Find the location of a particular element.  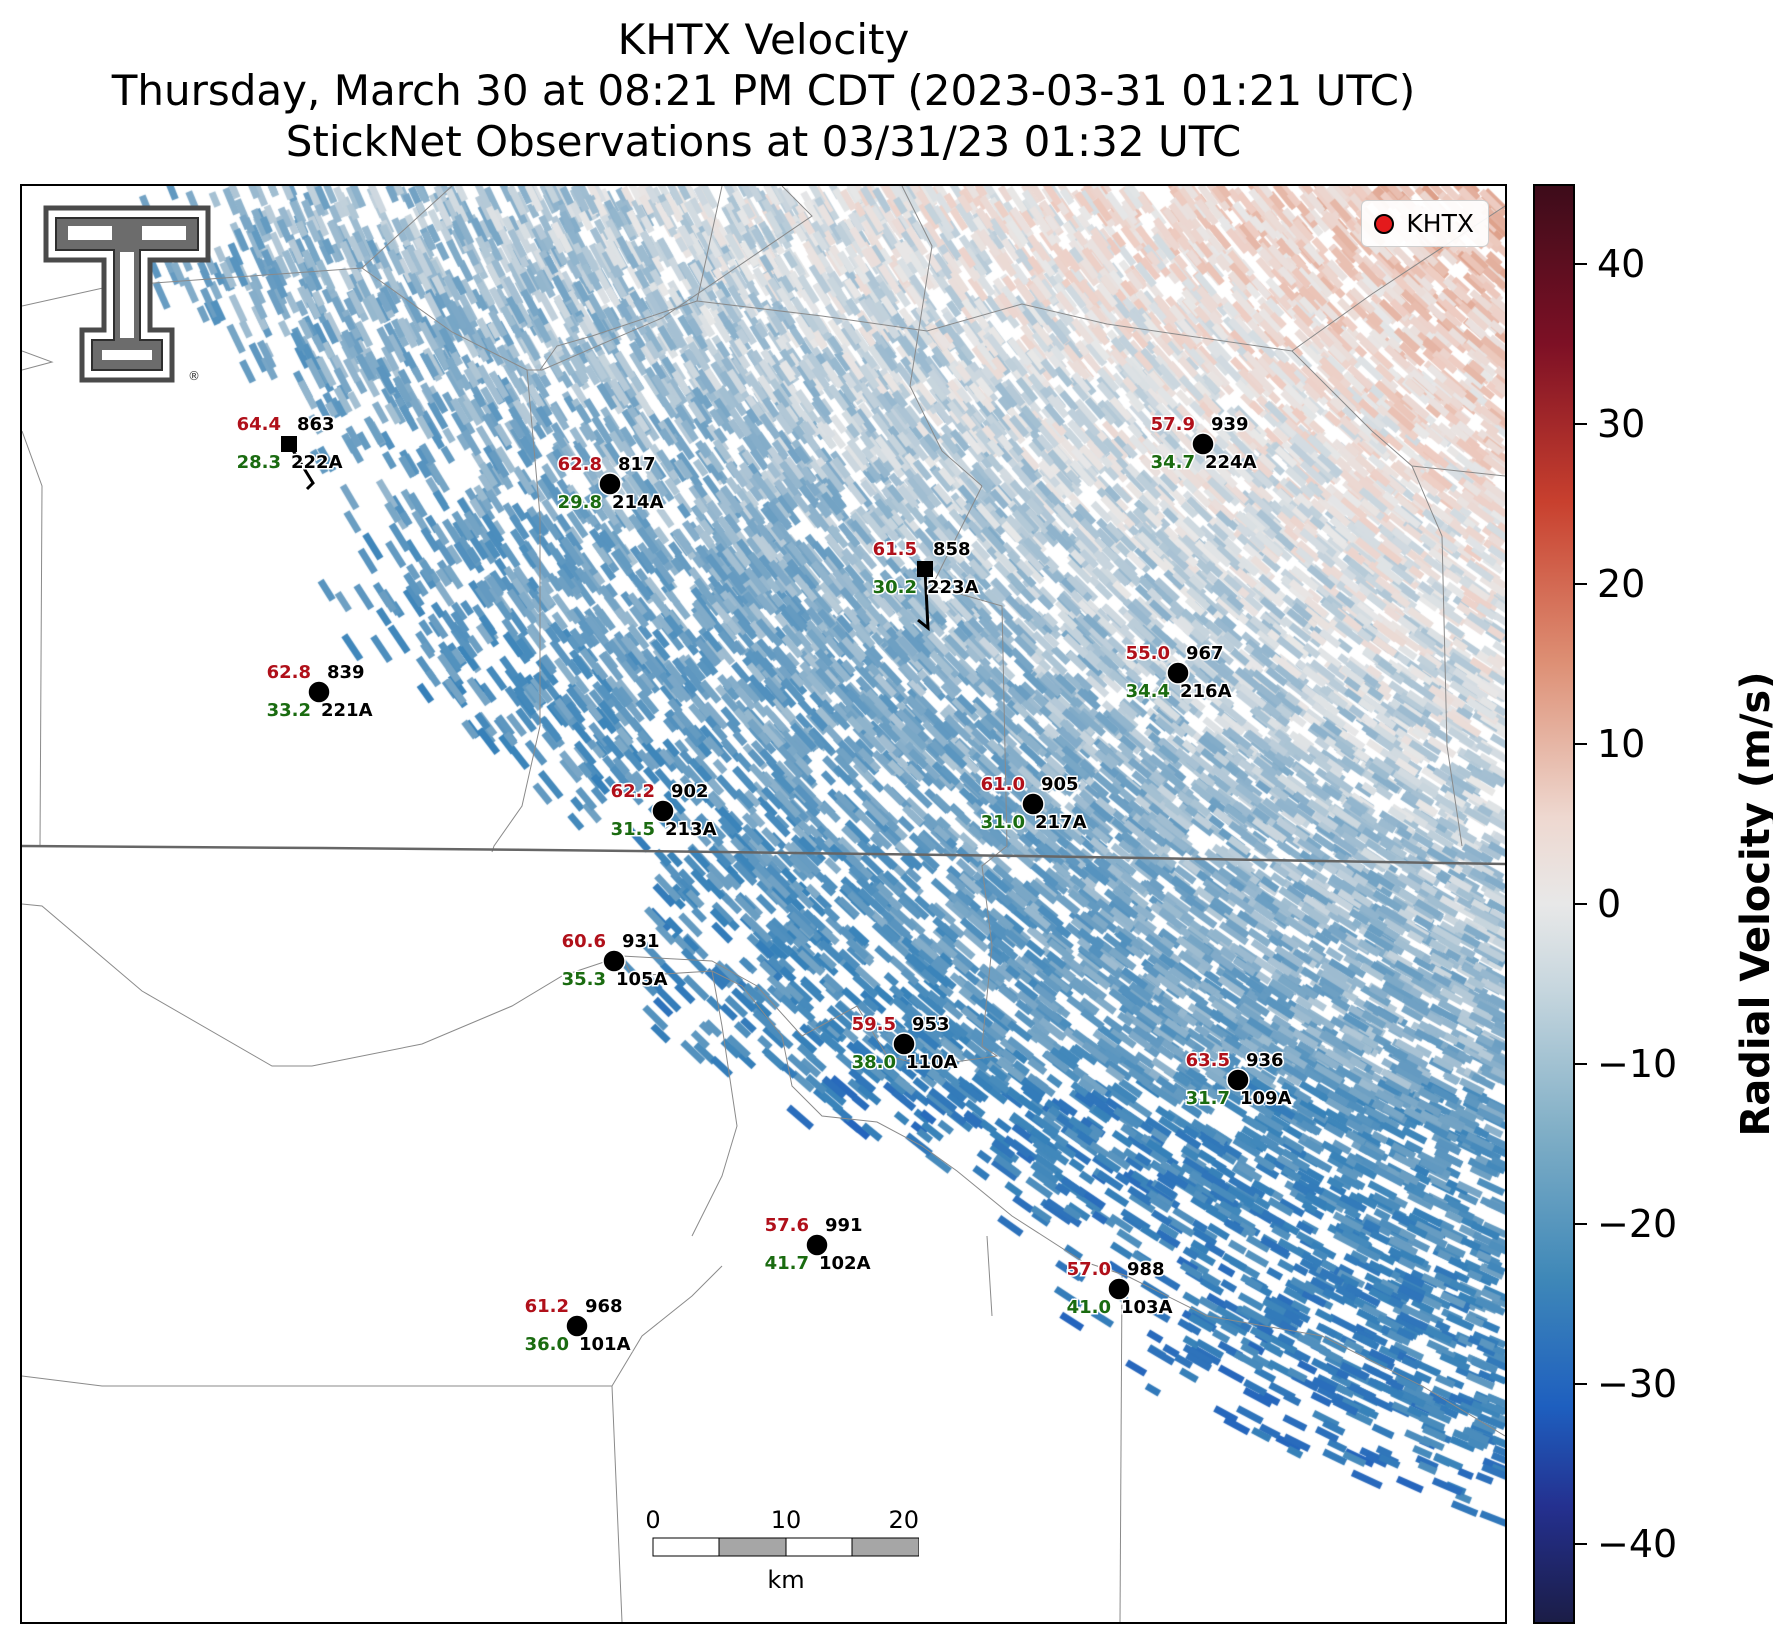

station-dewpoint: 34.4 is located at coordinates (1148, 691).